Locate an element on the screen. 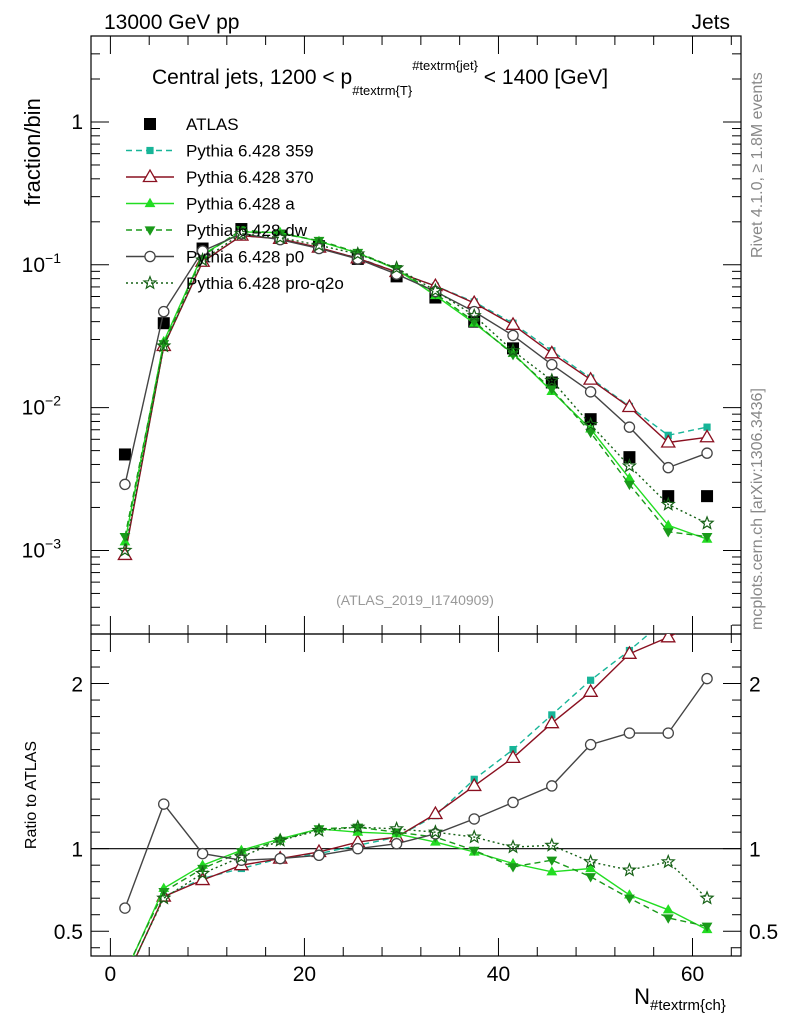  legend-entry-pythia-6-428-p0-label: Pythia 6.428 p0 is located at coordinates (245, 257).